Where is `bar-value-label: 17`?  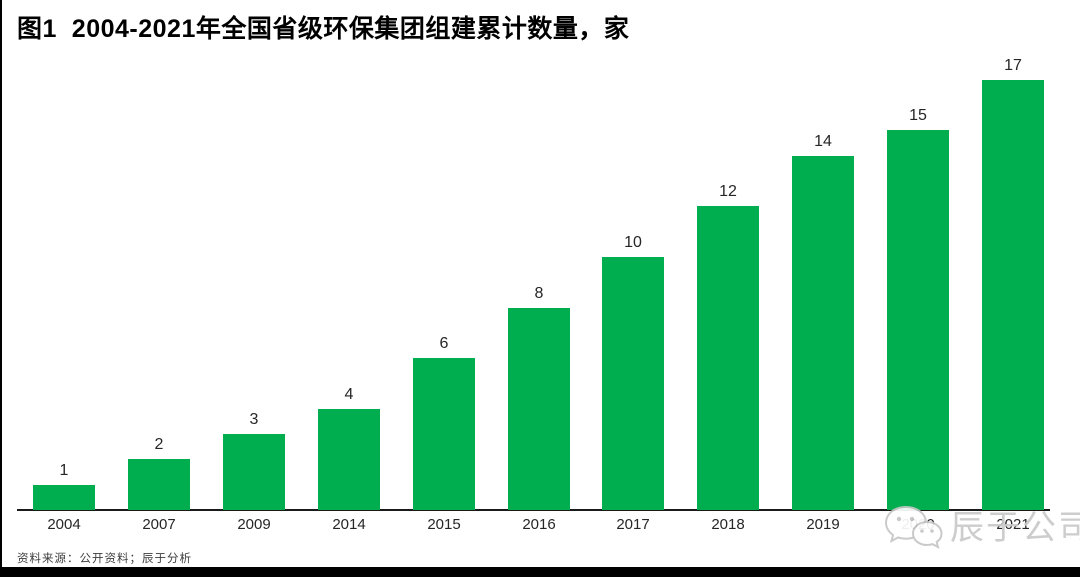
bar-value-label: 17 is located at coordinates (1013, 65).